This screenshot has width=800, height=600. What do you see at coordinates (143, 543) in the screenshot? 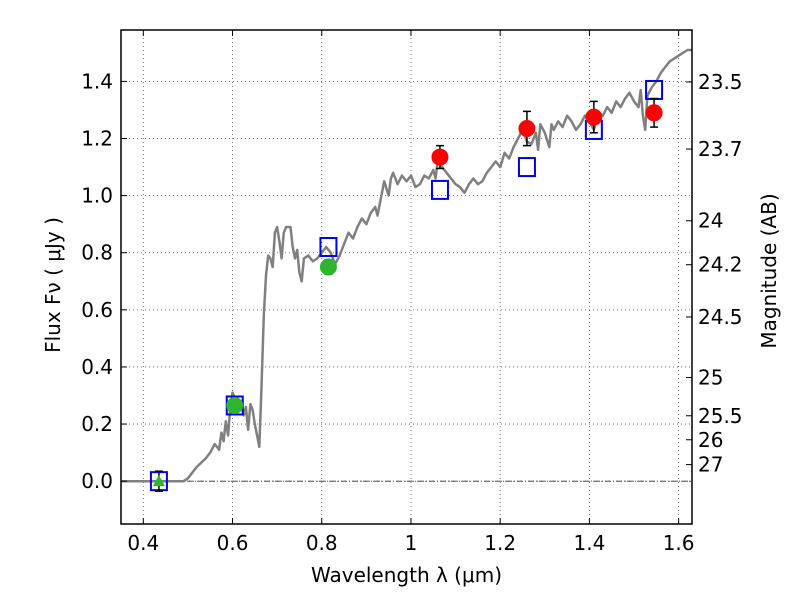
I see `x-tick-label: 0.4` at bounding box center [143, 543].